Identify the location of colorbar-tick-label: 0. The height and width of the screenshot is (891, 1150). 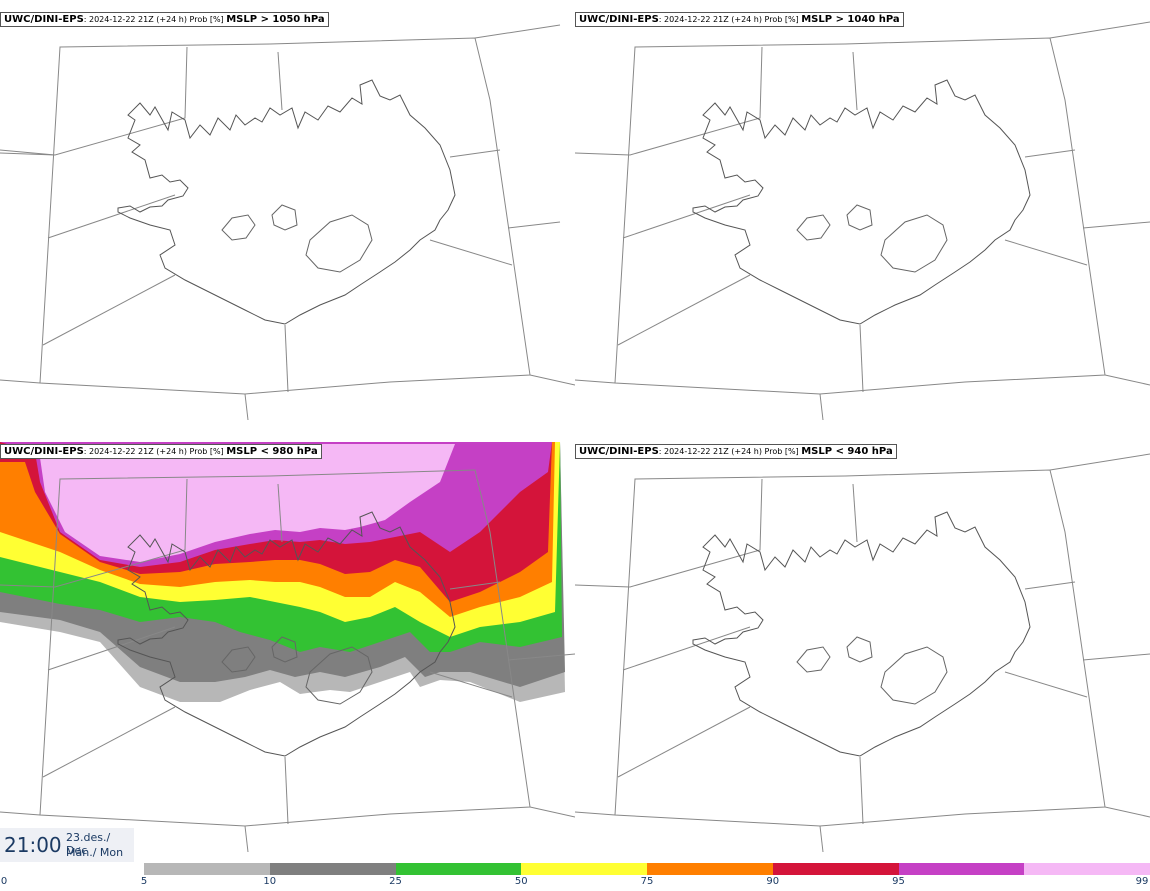
(4, 881).